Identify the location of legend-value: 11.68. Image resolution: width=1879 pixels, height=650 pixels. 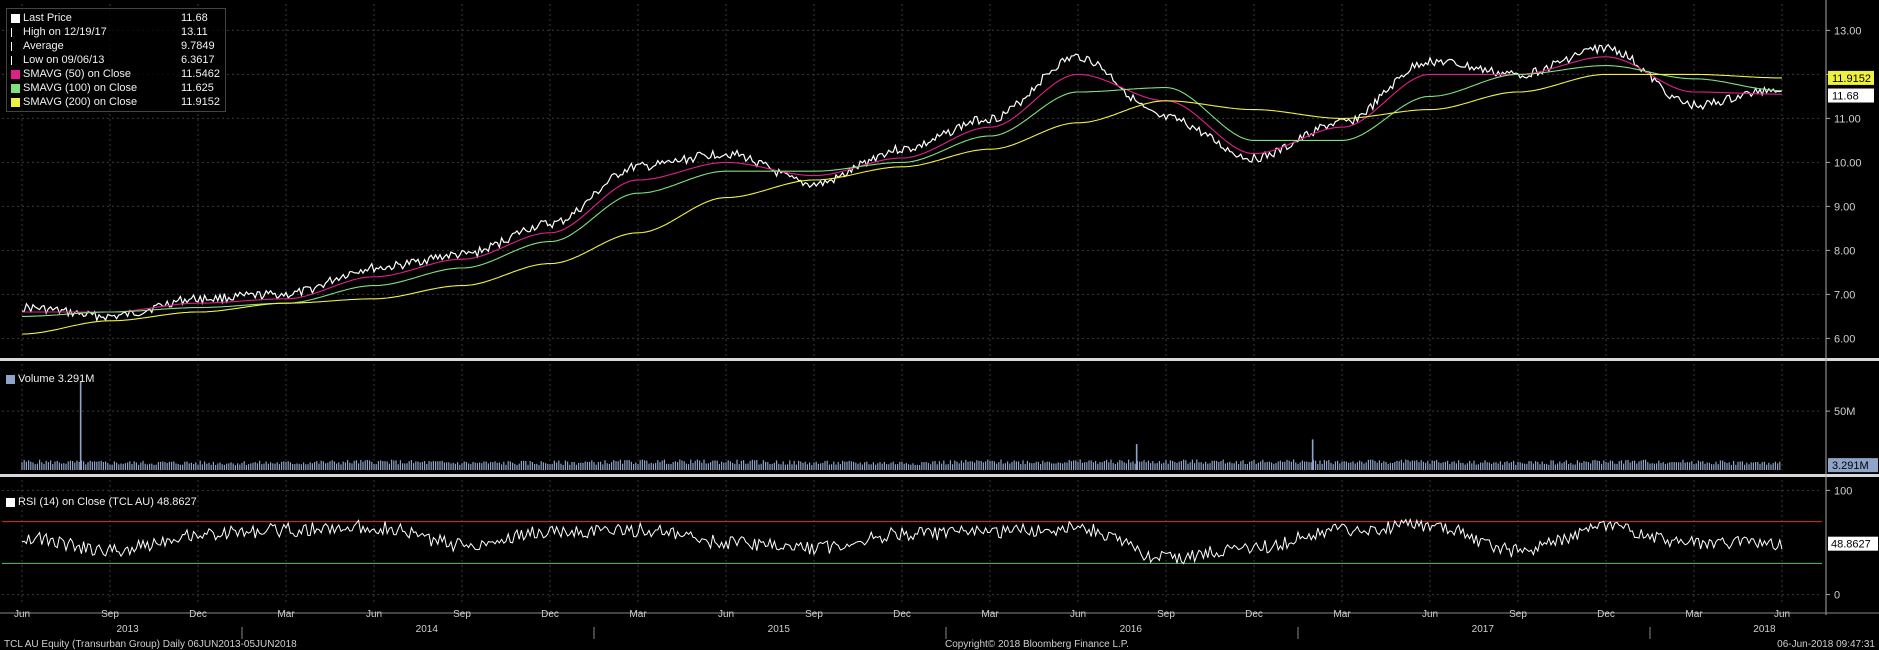
(194, 18).